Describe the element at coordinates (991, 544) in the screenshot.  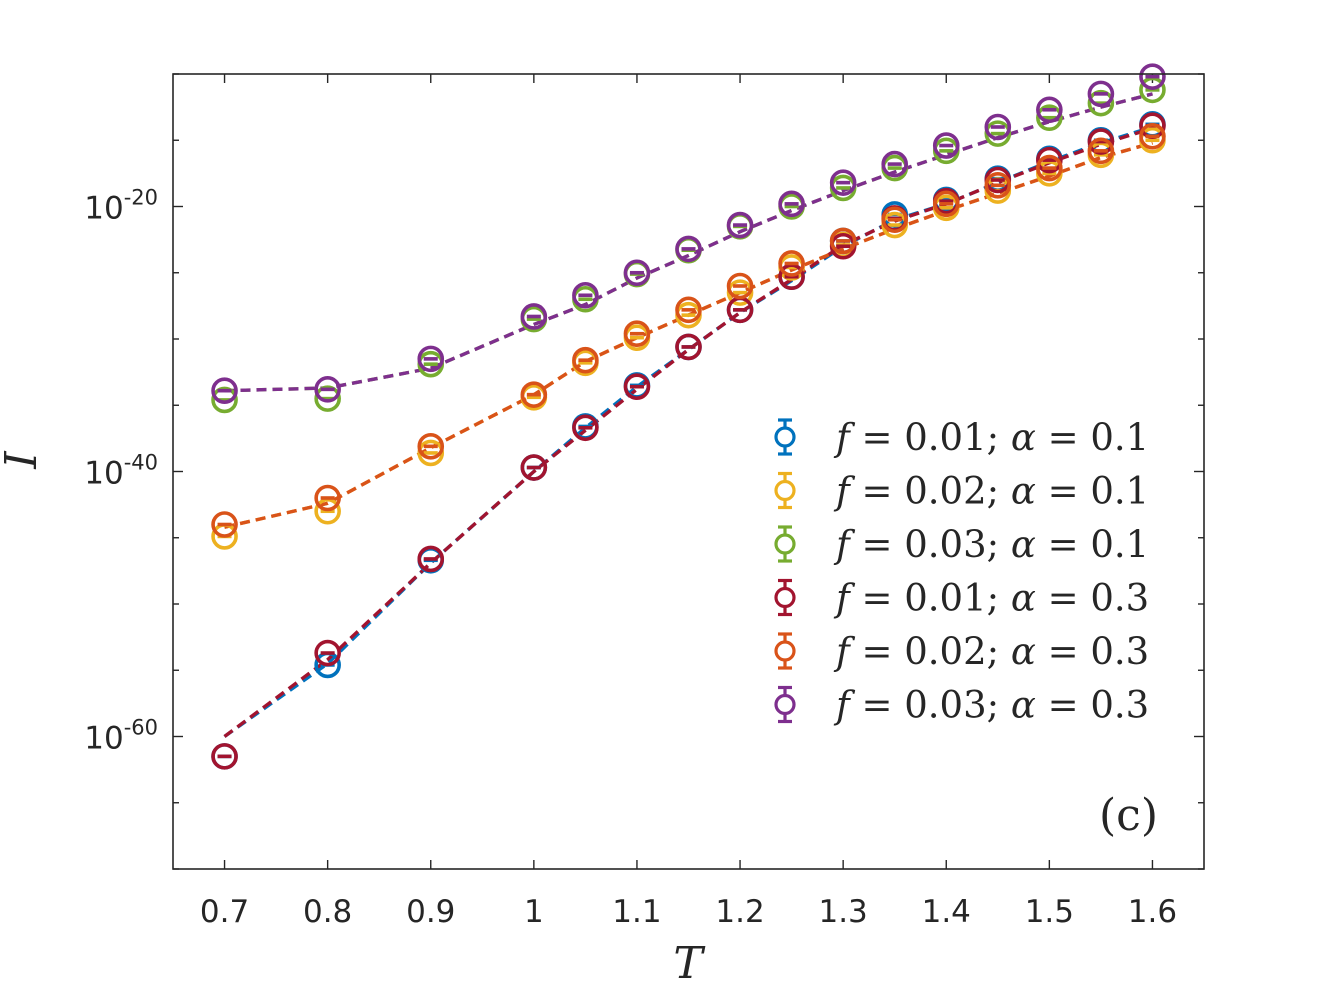
I see `legend-label: f = 0.03; α = 0.1` at that location.